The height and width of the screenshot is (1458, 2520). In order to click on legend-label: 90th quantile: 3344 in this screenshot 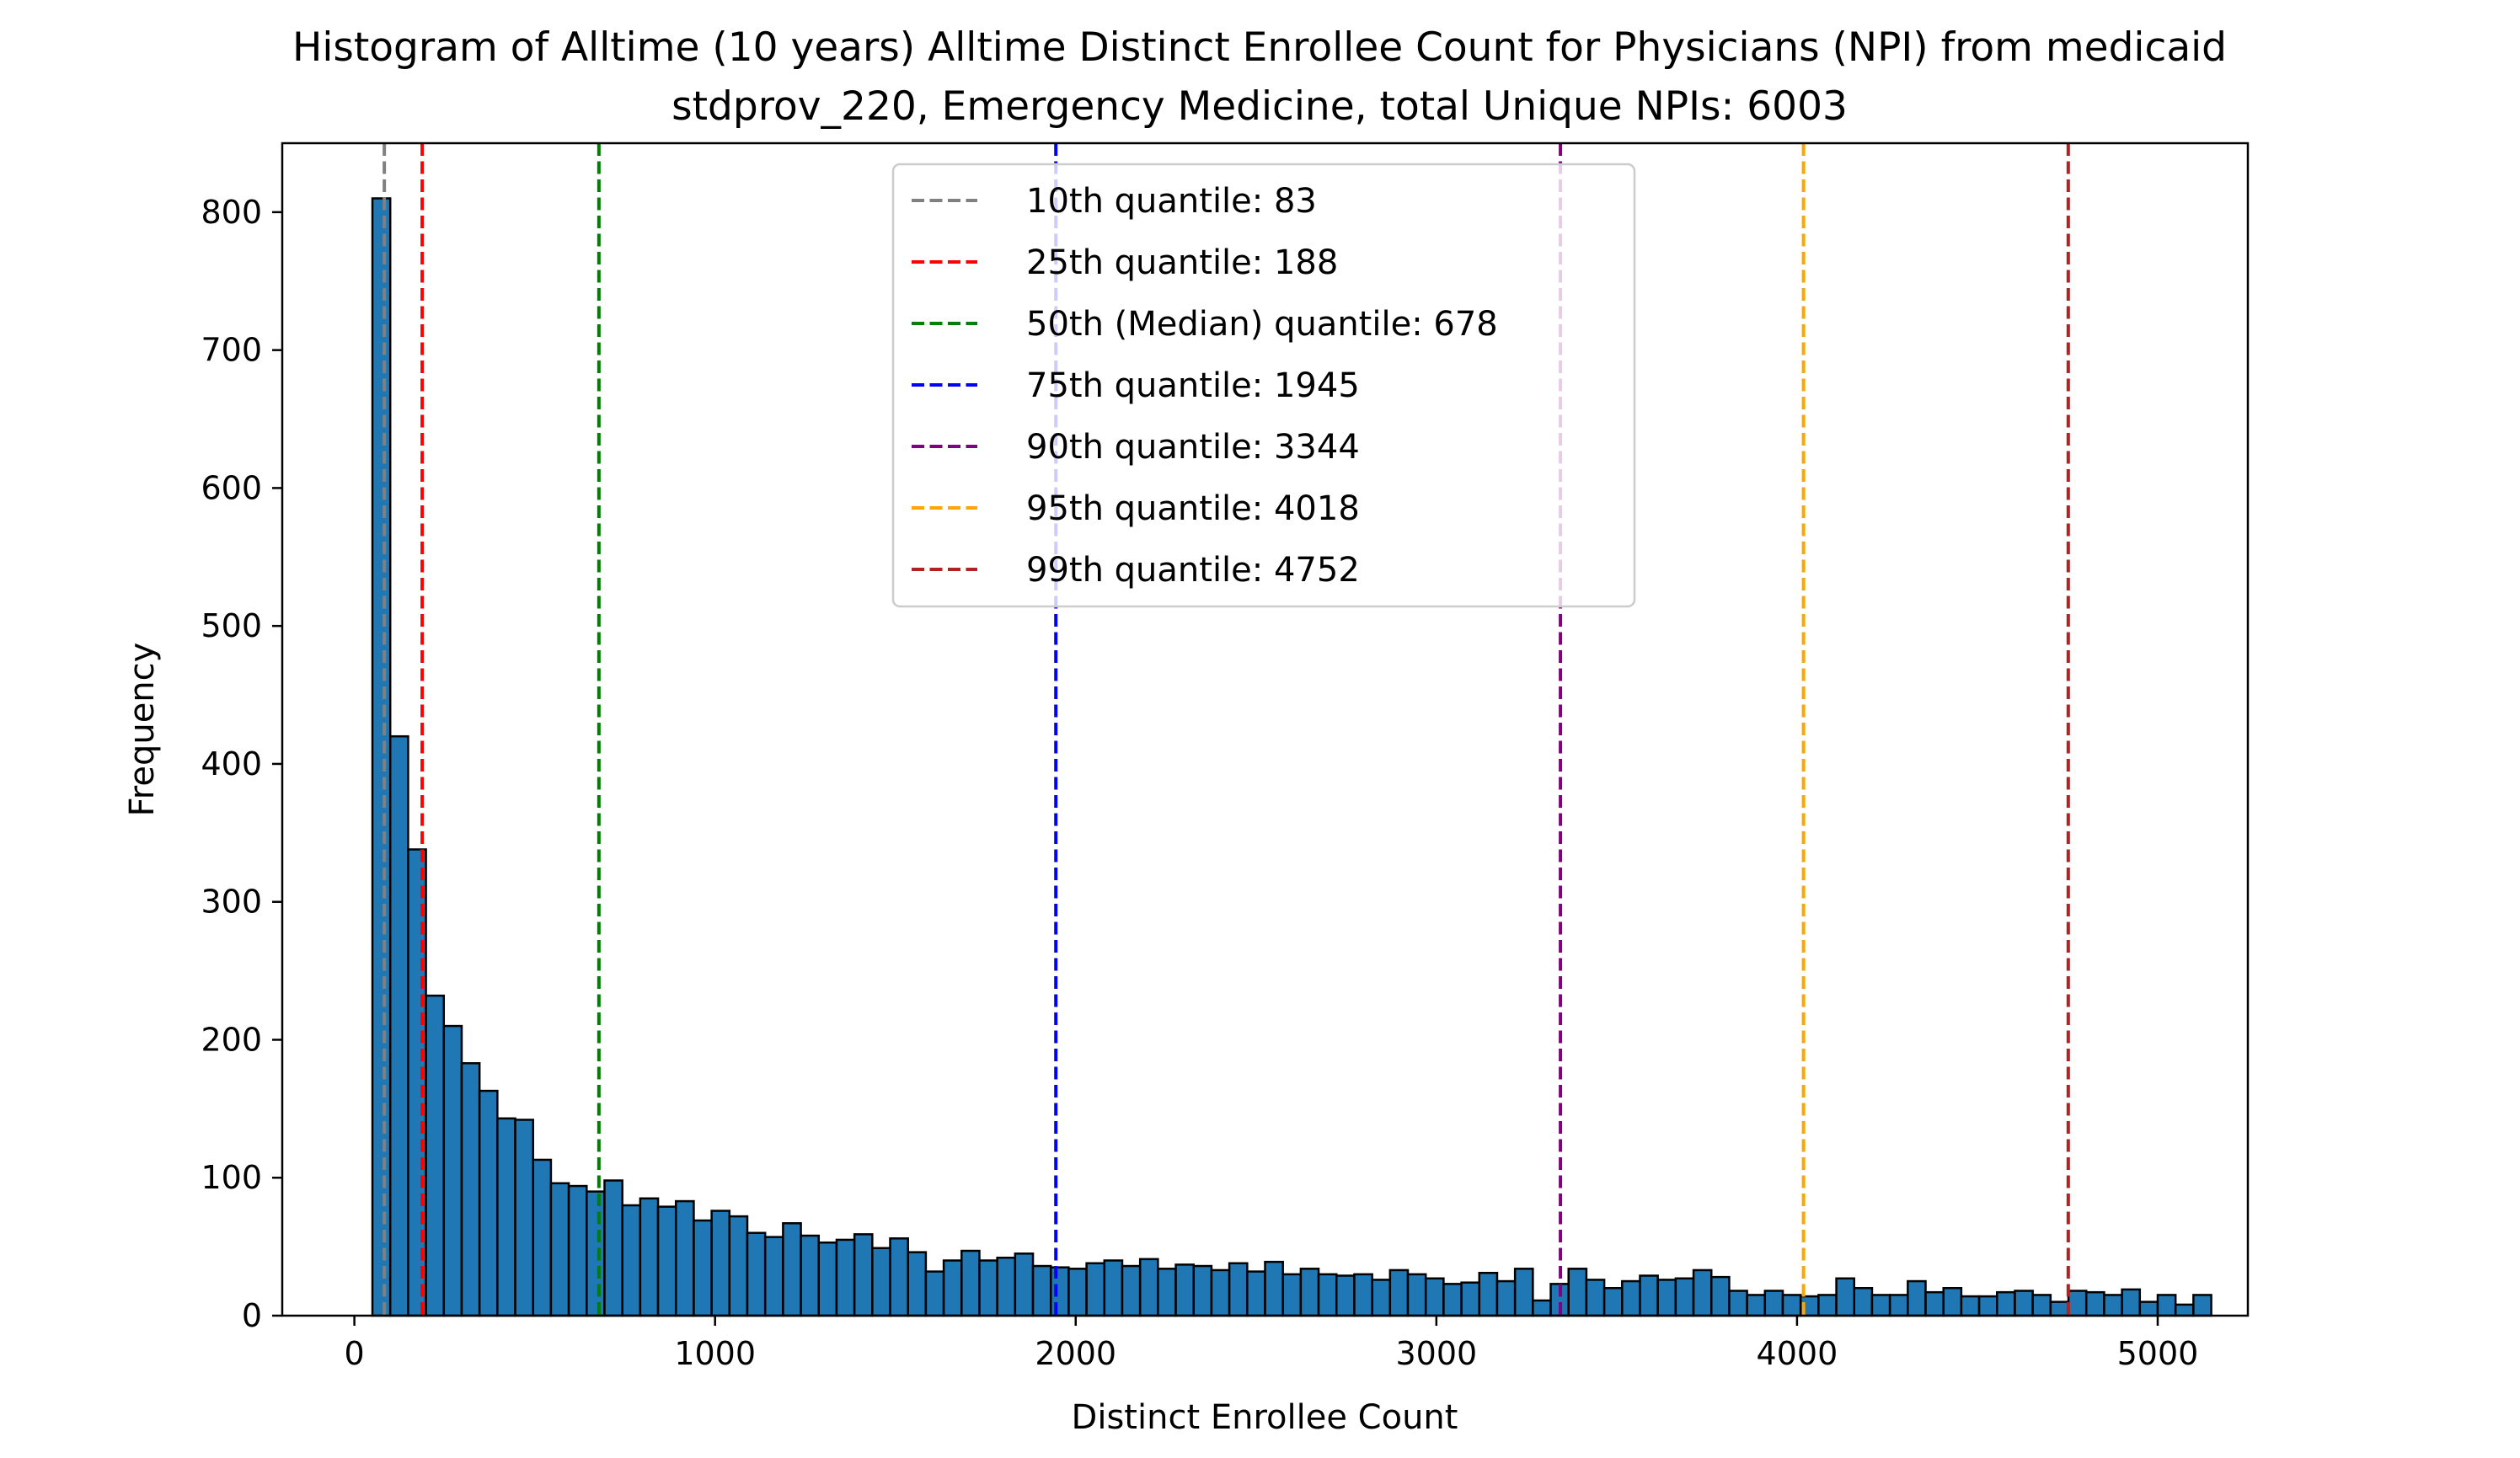, I will do `click(1193, 448)`.